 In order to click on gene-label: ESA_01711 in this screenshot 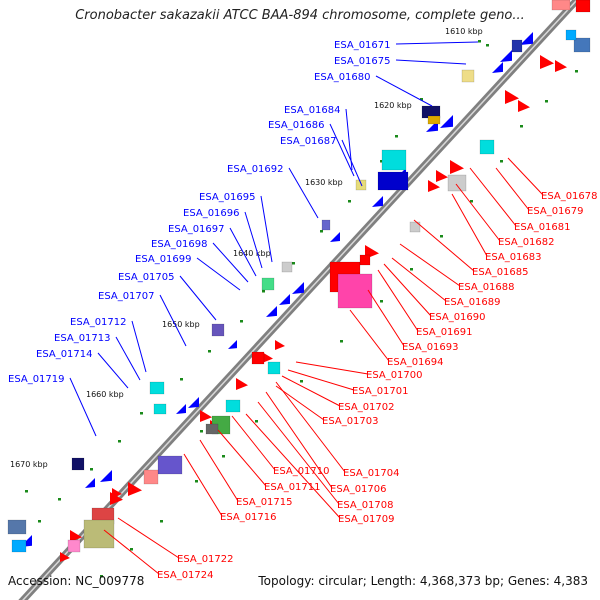, I will do `click(292, 487)`.